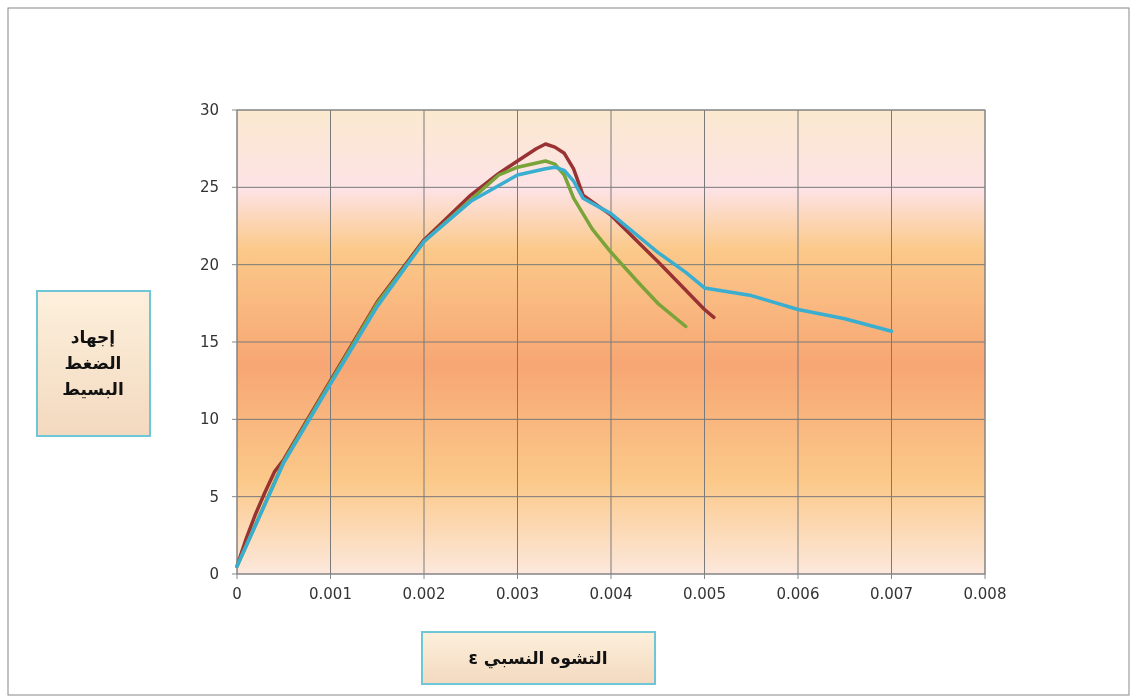 The image size is (1137, 697). What do you see at coordinates (237, 594) in the screenshot?
I see `x-tick-label: 0` at bounding box center [237, 594].